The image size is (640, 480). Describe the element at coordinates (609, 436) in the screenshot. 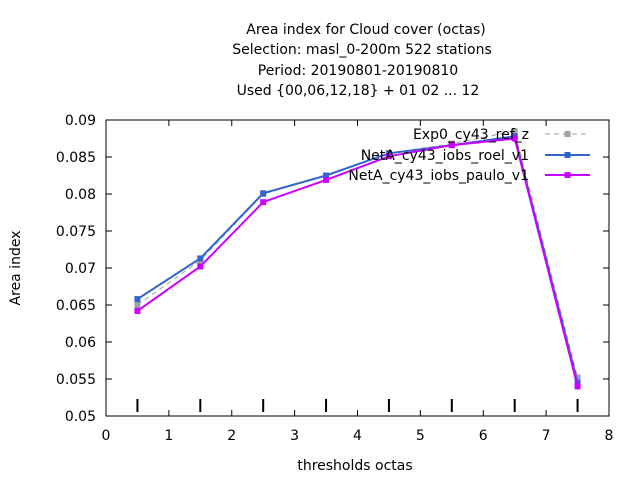

I see `x-tick-label: 8` at that location.